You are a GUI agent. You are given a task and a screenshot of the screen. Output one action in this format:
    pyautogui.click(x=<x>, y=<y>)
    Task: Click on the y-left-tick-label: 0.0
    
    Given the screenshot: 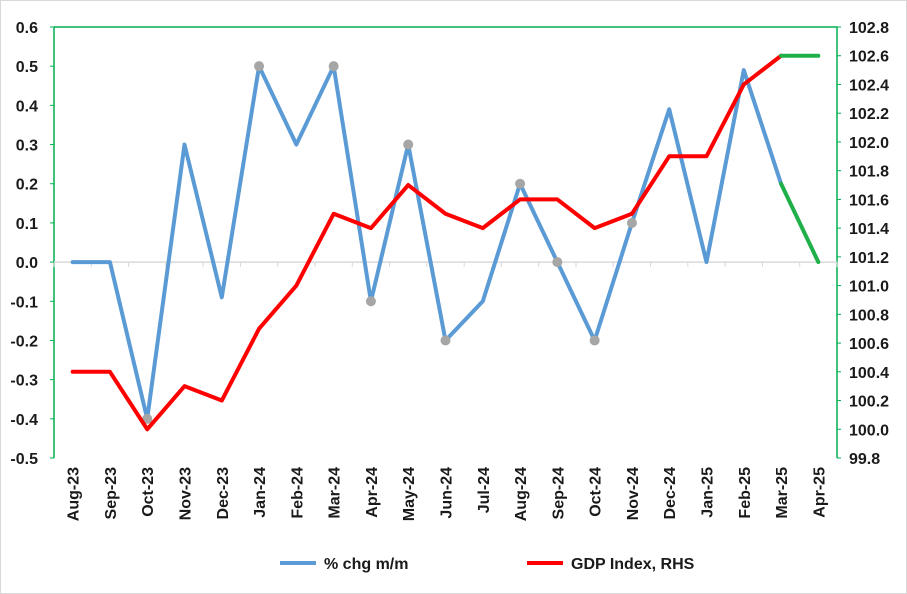 What is the action you would take?
    pyautogui.click(x=27, y=263)
    